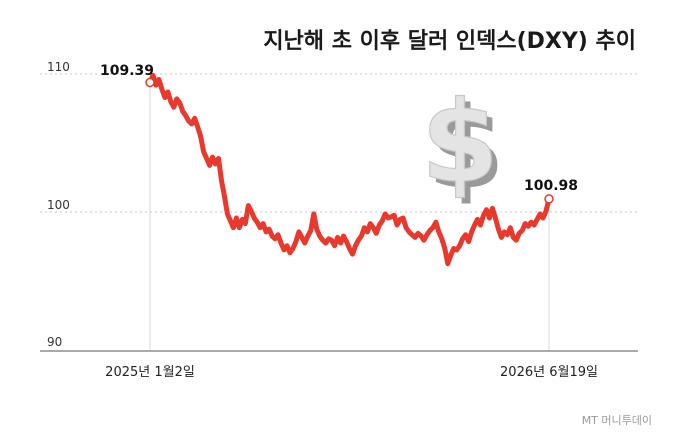 The image size is (680, 433). I want to click on start-value-label: 109.39, so click(127, 71).